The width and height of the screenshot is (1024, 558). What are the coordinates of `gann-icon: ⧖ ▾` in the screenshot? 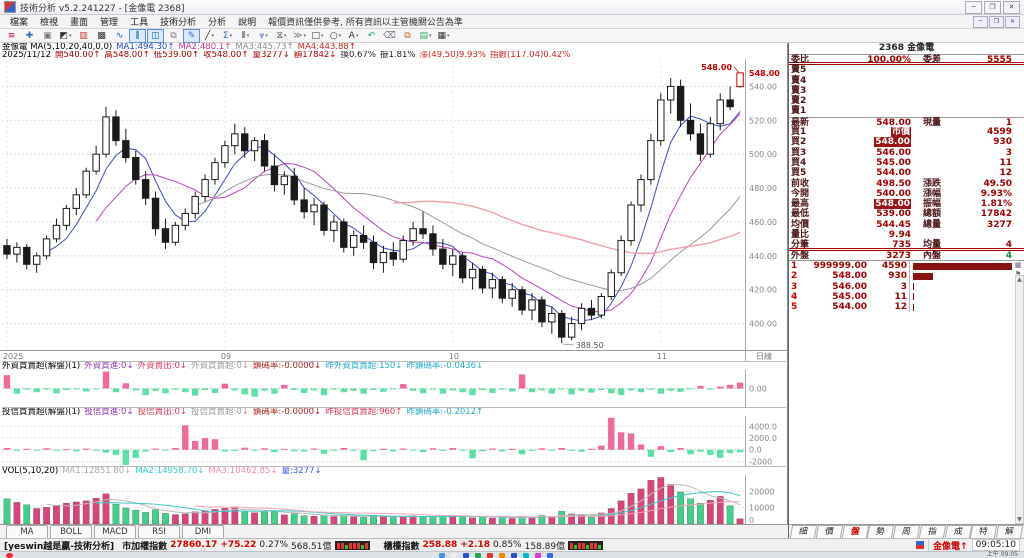 It's located at (281, 36).